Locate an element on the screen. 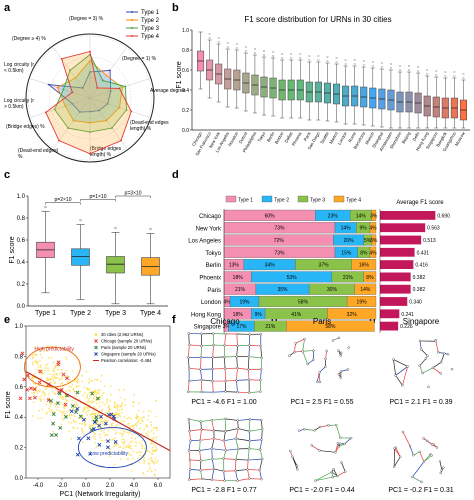  avg-f1-value: 0.690 is located at coordinates (443, 216).